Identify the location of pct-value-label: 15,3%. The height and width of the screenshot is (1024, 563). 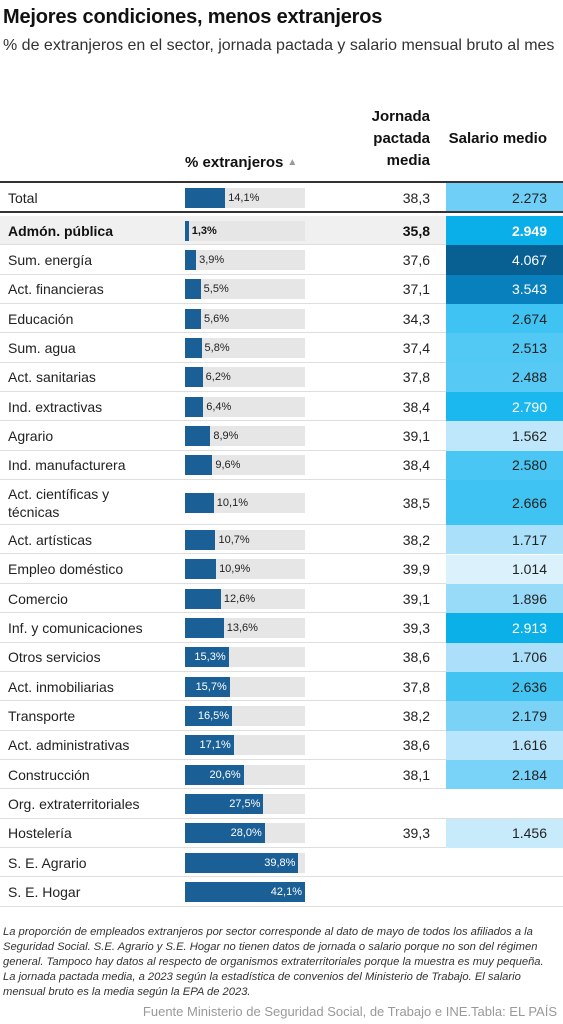
(210, 657).